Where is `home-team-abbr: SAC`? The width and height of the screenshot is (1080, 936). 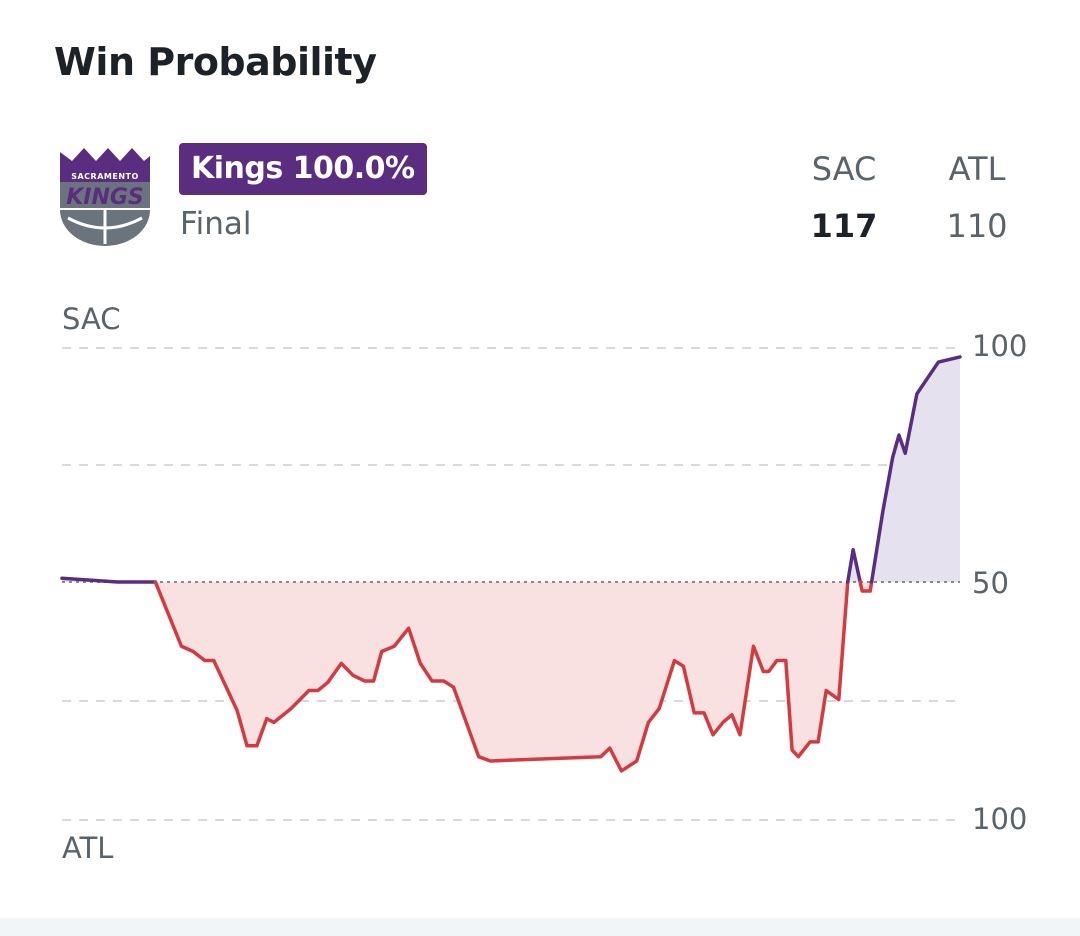
home-team-abbr: SAC is located at coordinates (844, 169).